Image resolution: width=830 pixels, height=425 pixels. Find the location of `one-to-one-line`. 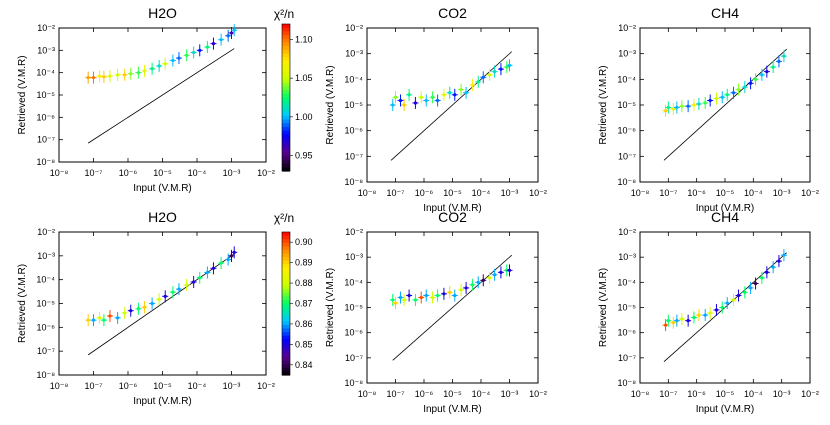

one-to-one-line is located at coordinates (725, 307).